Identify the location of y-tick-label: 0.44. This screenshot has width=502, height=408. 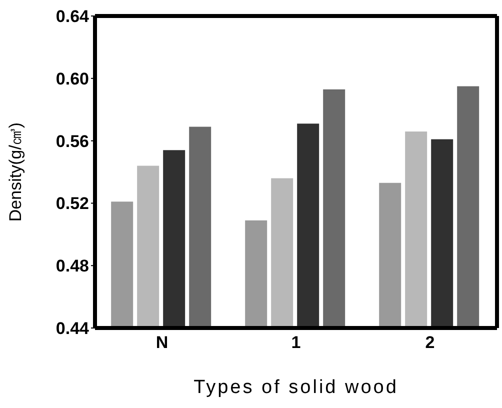
(73, 328).